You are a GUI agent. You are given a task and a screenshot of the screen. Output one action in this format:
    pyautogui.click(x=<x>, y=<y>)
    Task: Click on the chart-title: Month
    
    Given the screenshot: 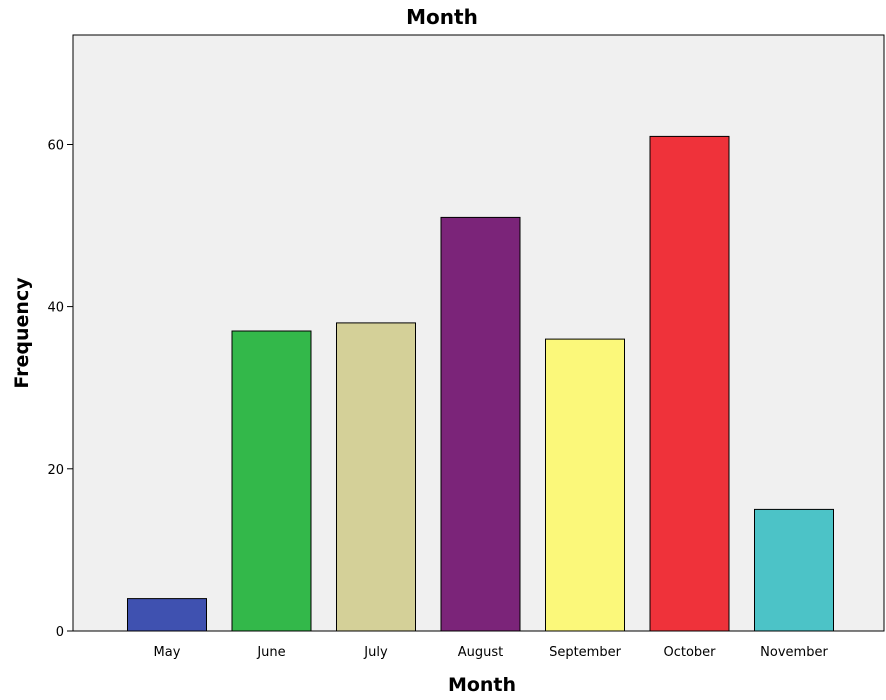 What is the action you would take?
    pyautogui.click(x=442, y=17)
    